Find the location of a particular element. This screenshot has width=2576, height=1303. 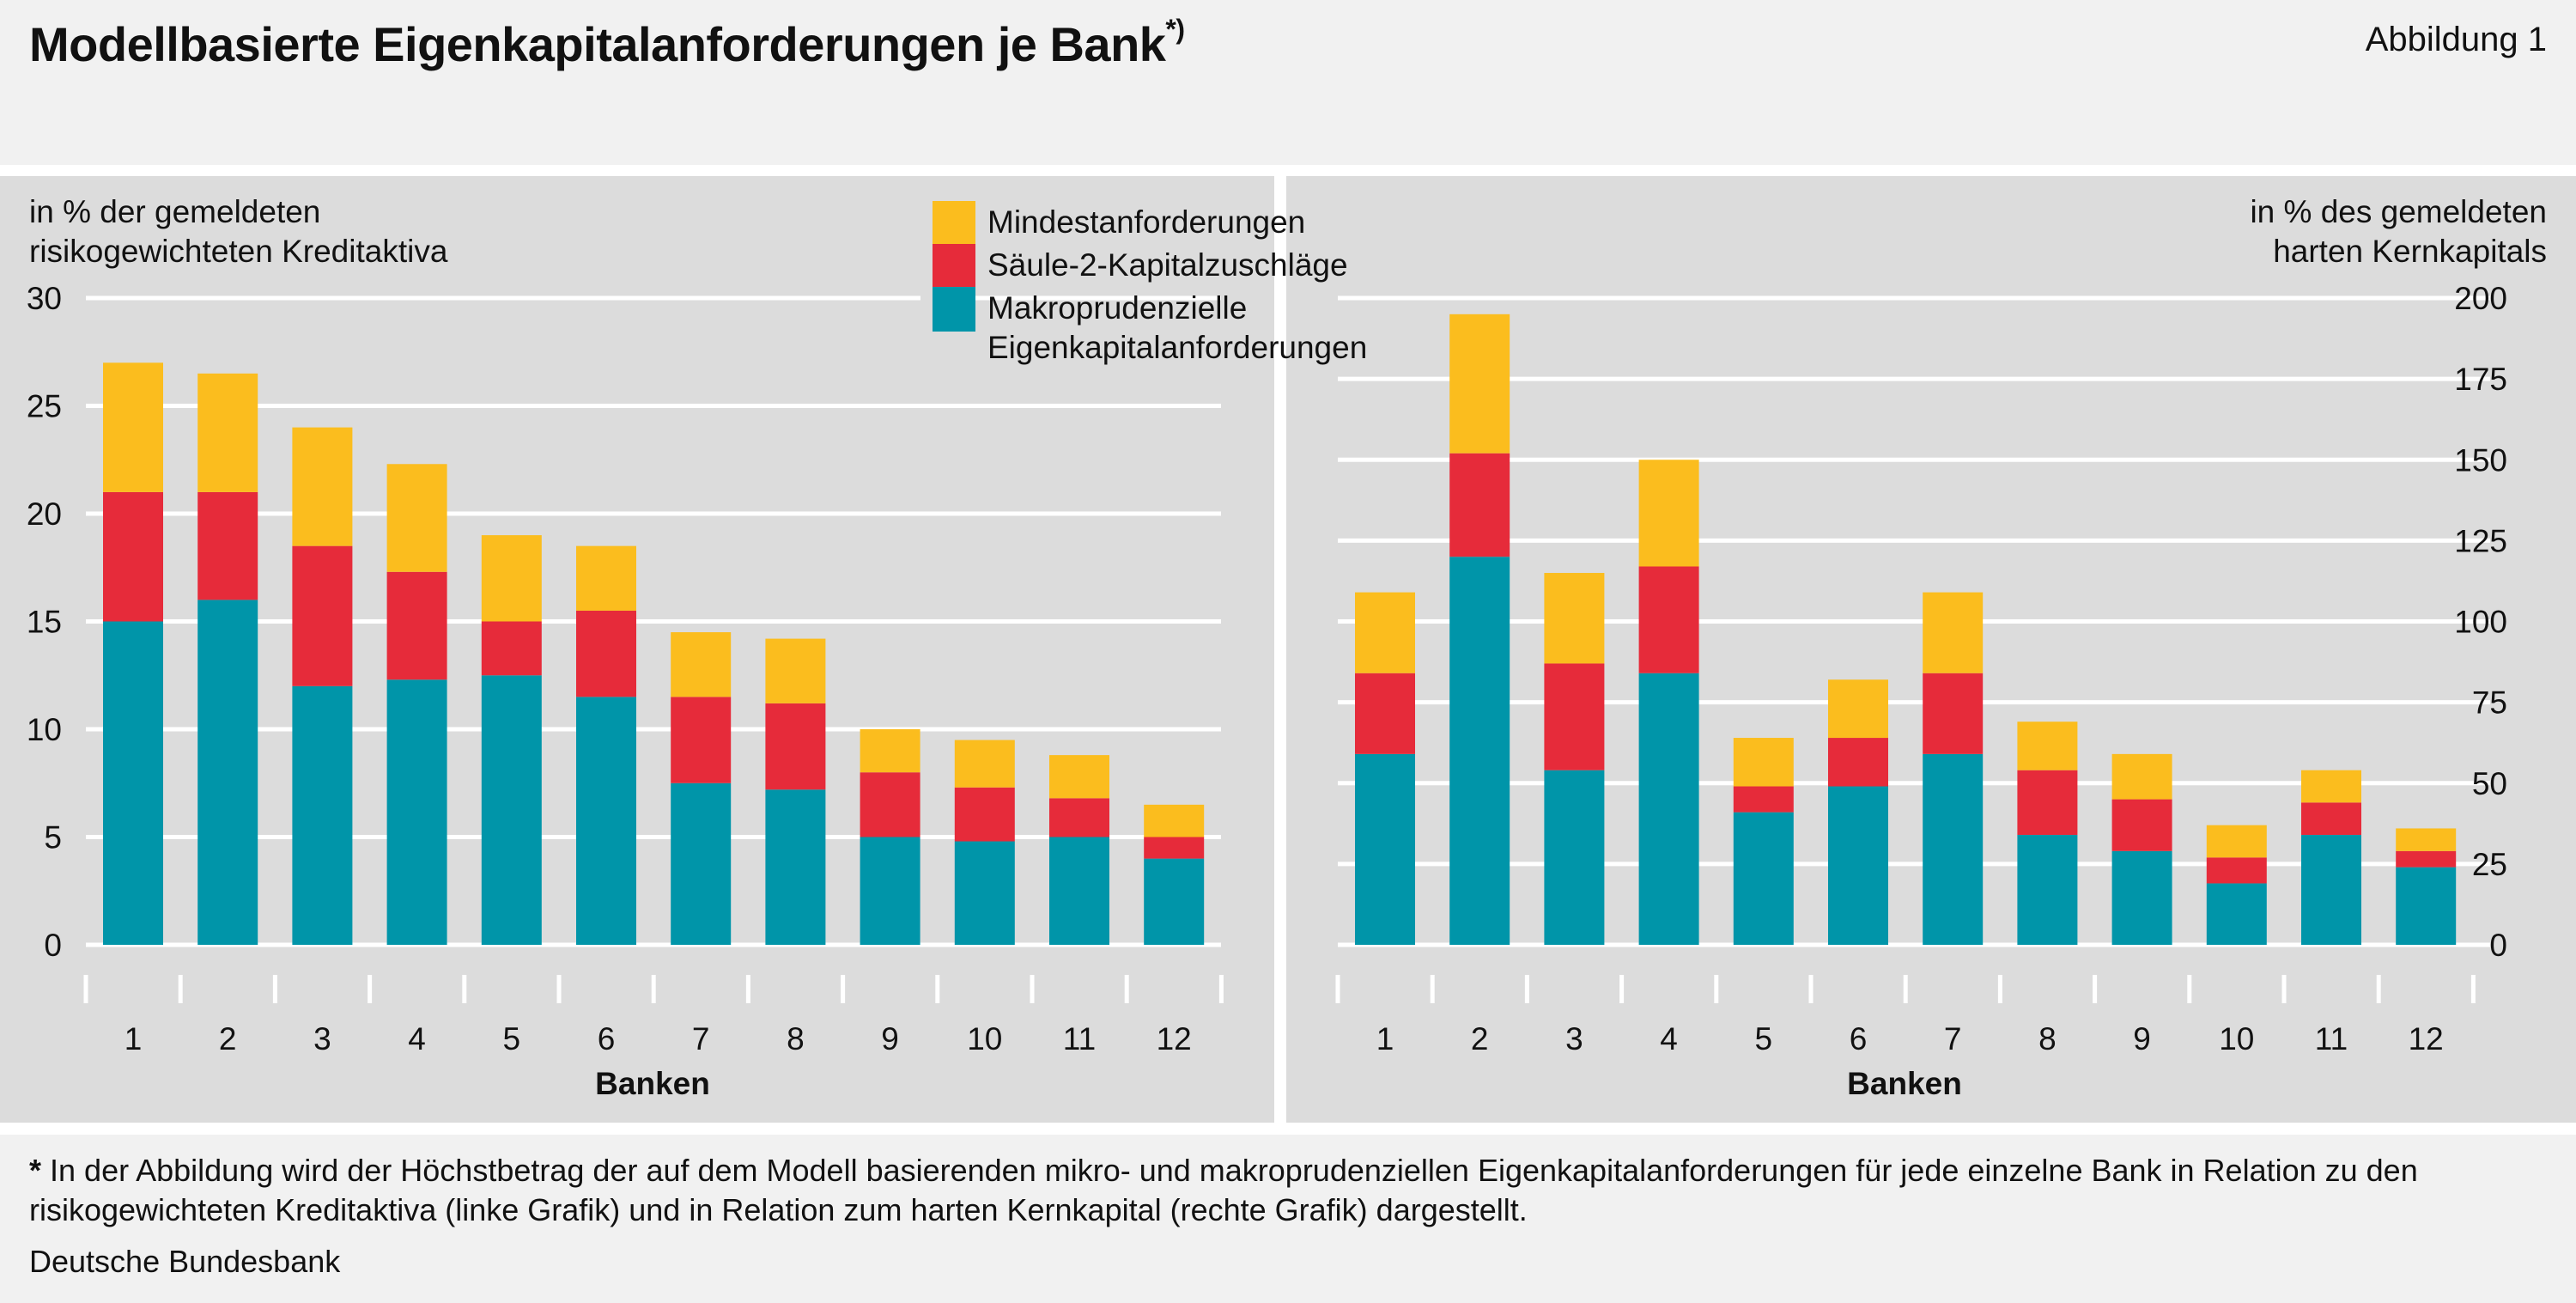

figure-label: Abbildung 1 is located at coordinates (2456, 39).